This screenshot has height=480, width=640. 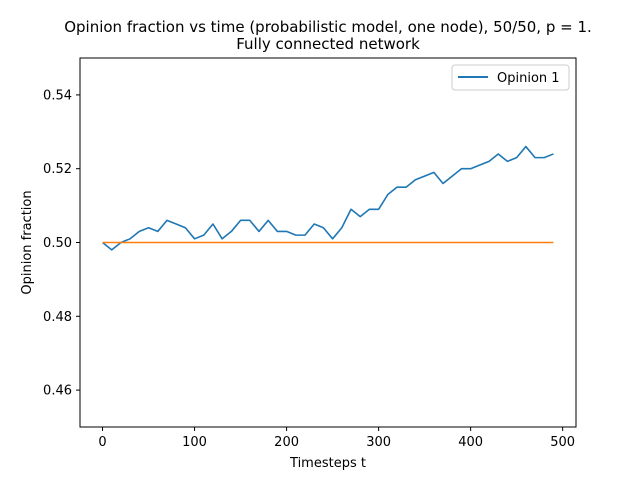 I want to click on y-tick-label: 0.50, so click(x=57, y=243).